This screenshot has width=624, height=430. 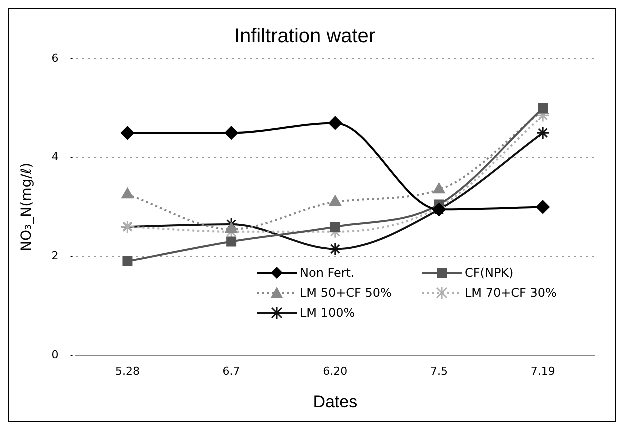 I want to click on y-tick-label: 0, so click(x=55, y=355).